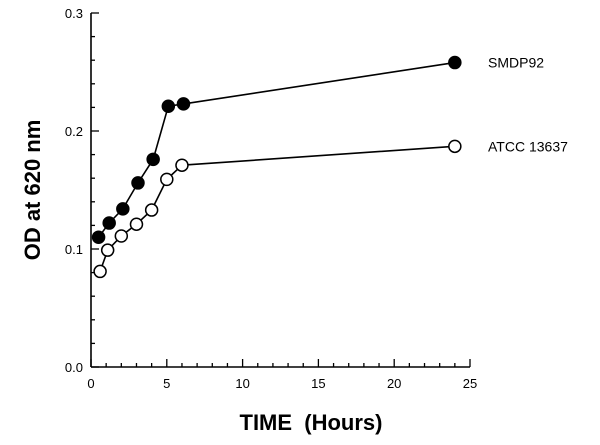 The image size is (600, 445). What do you see at coordinates (242, 383) in the screenshot?
I see `x-tick-label: 10` at bounding box center [242, 383].